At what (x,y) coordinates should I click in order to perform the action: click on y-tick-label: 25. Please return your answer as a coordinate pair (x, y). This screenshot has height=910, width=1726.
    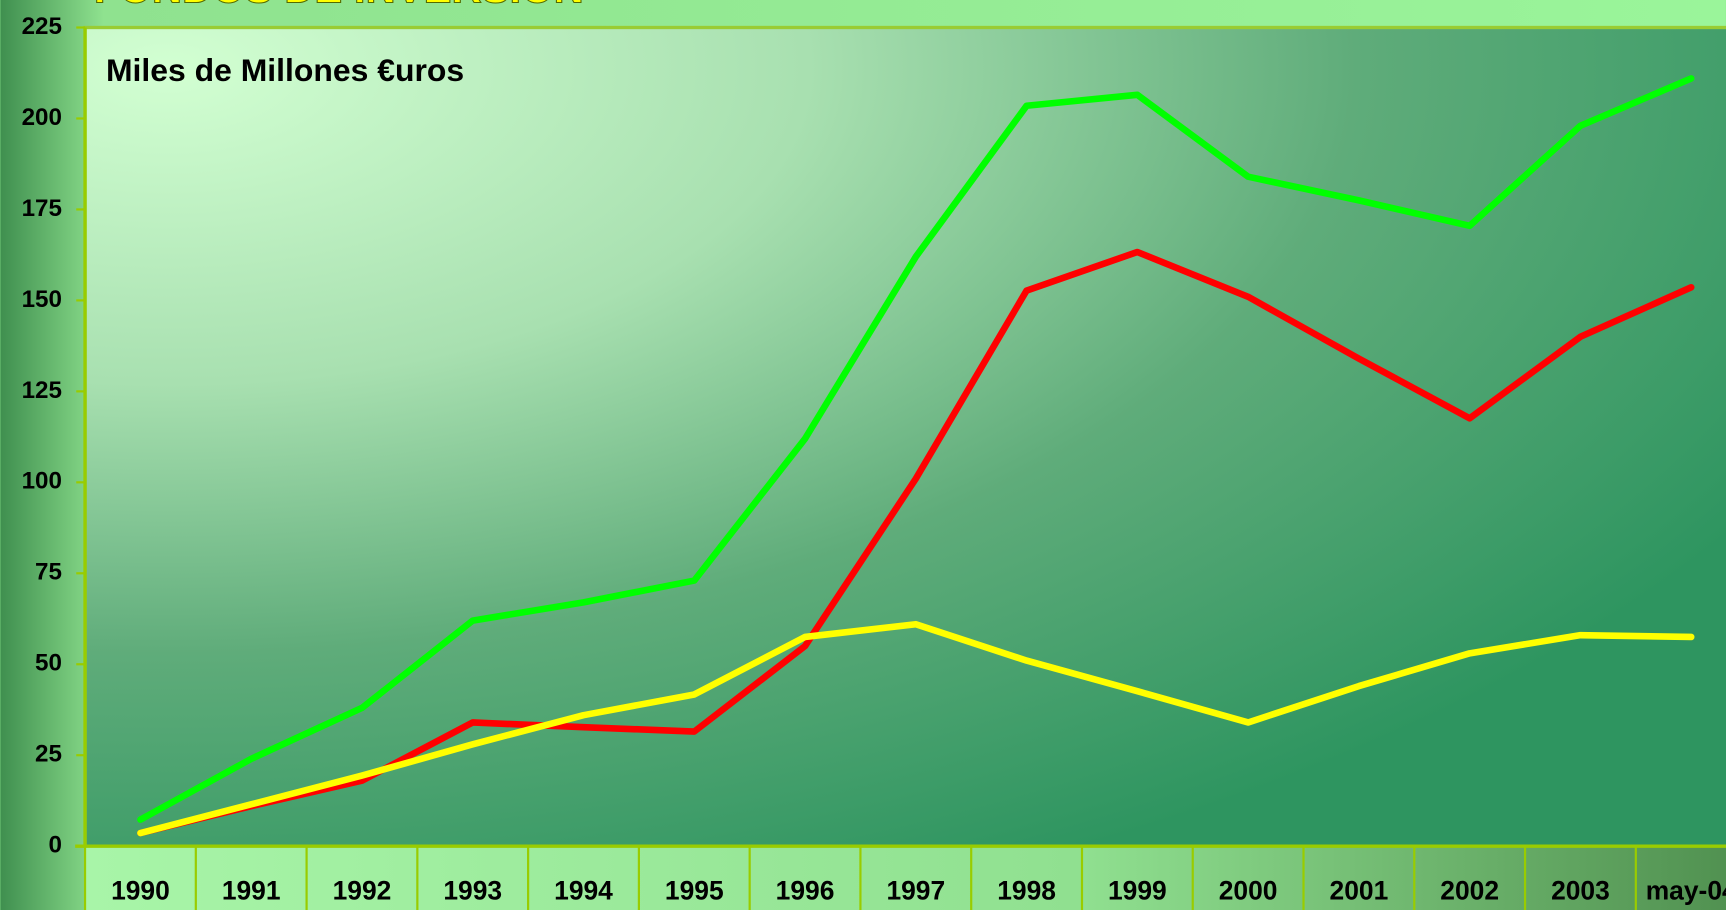
    Looking at the image, I should click on (48, 754).